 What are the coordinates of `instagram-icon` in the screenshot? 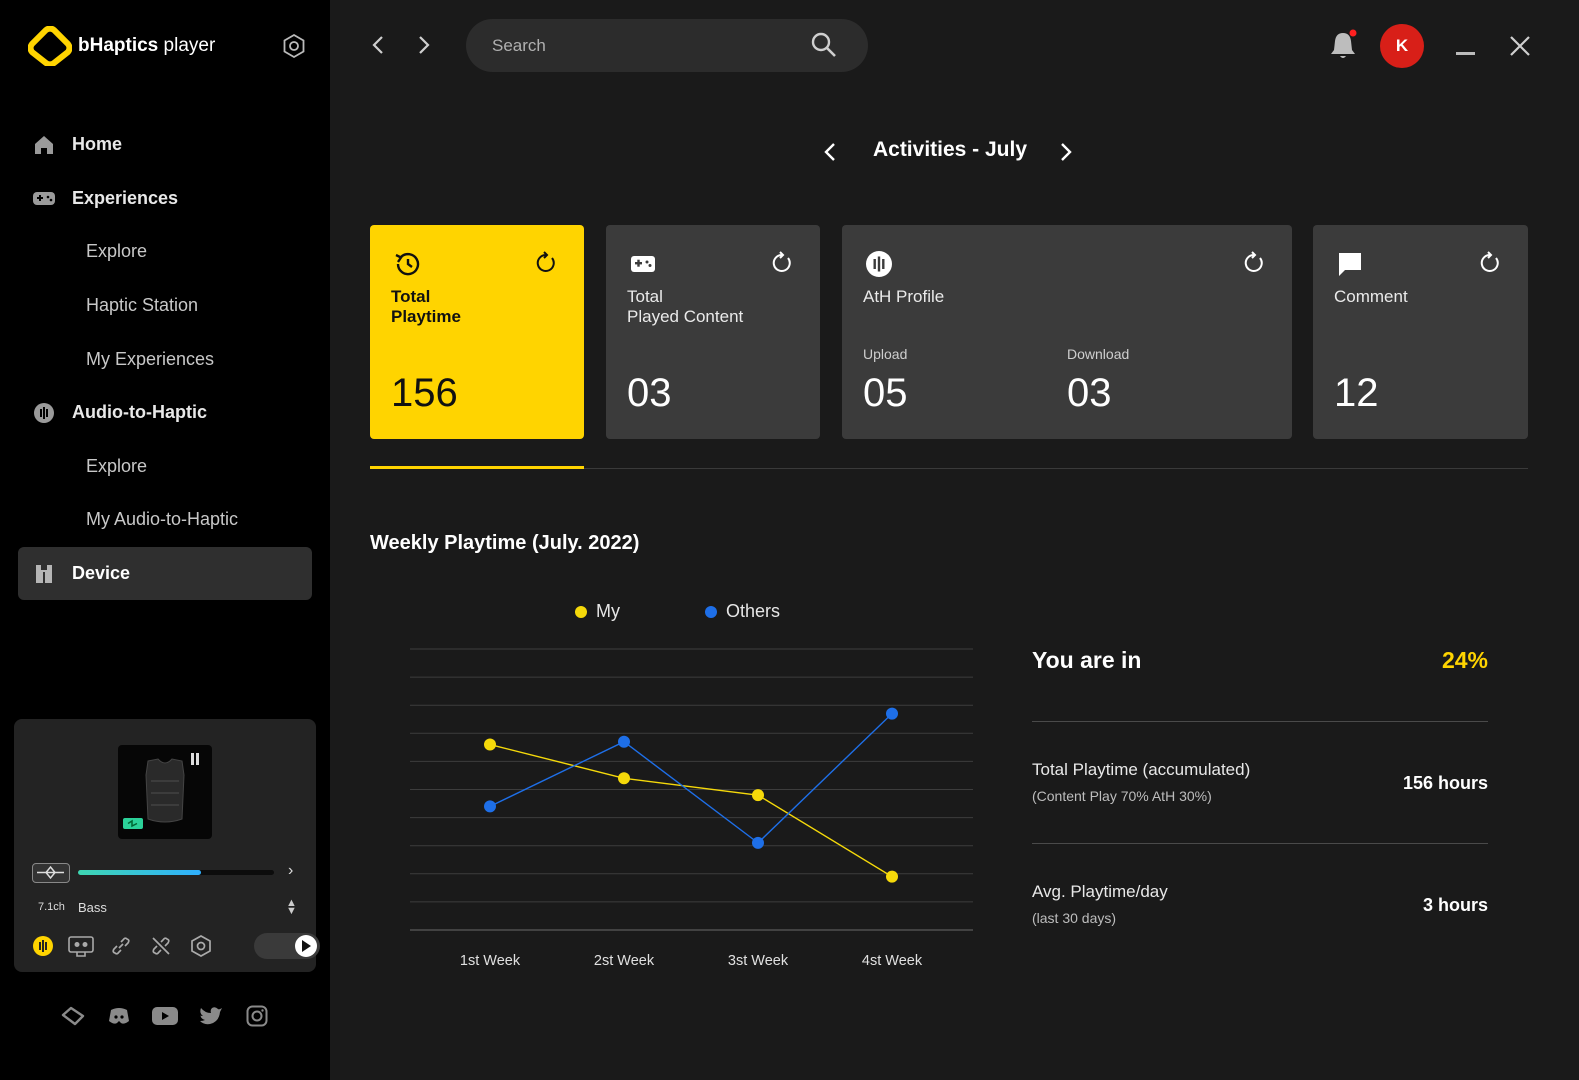 It's located at (257, 1016).